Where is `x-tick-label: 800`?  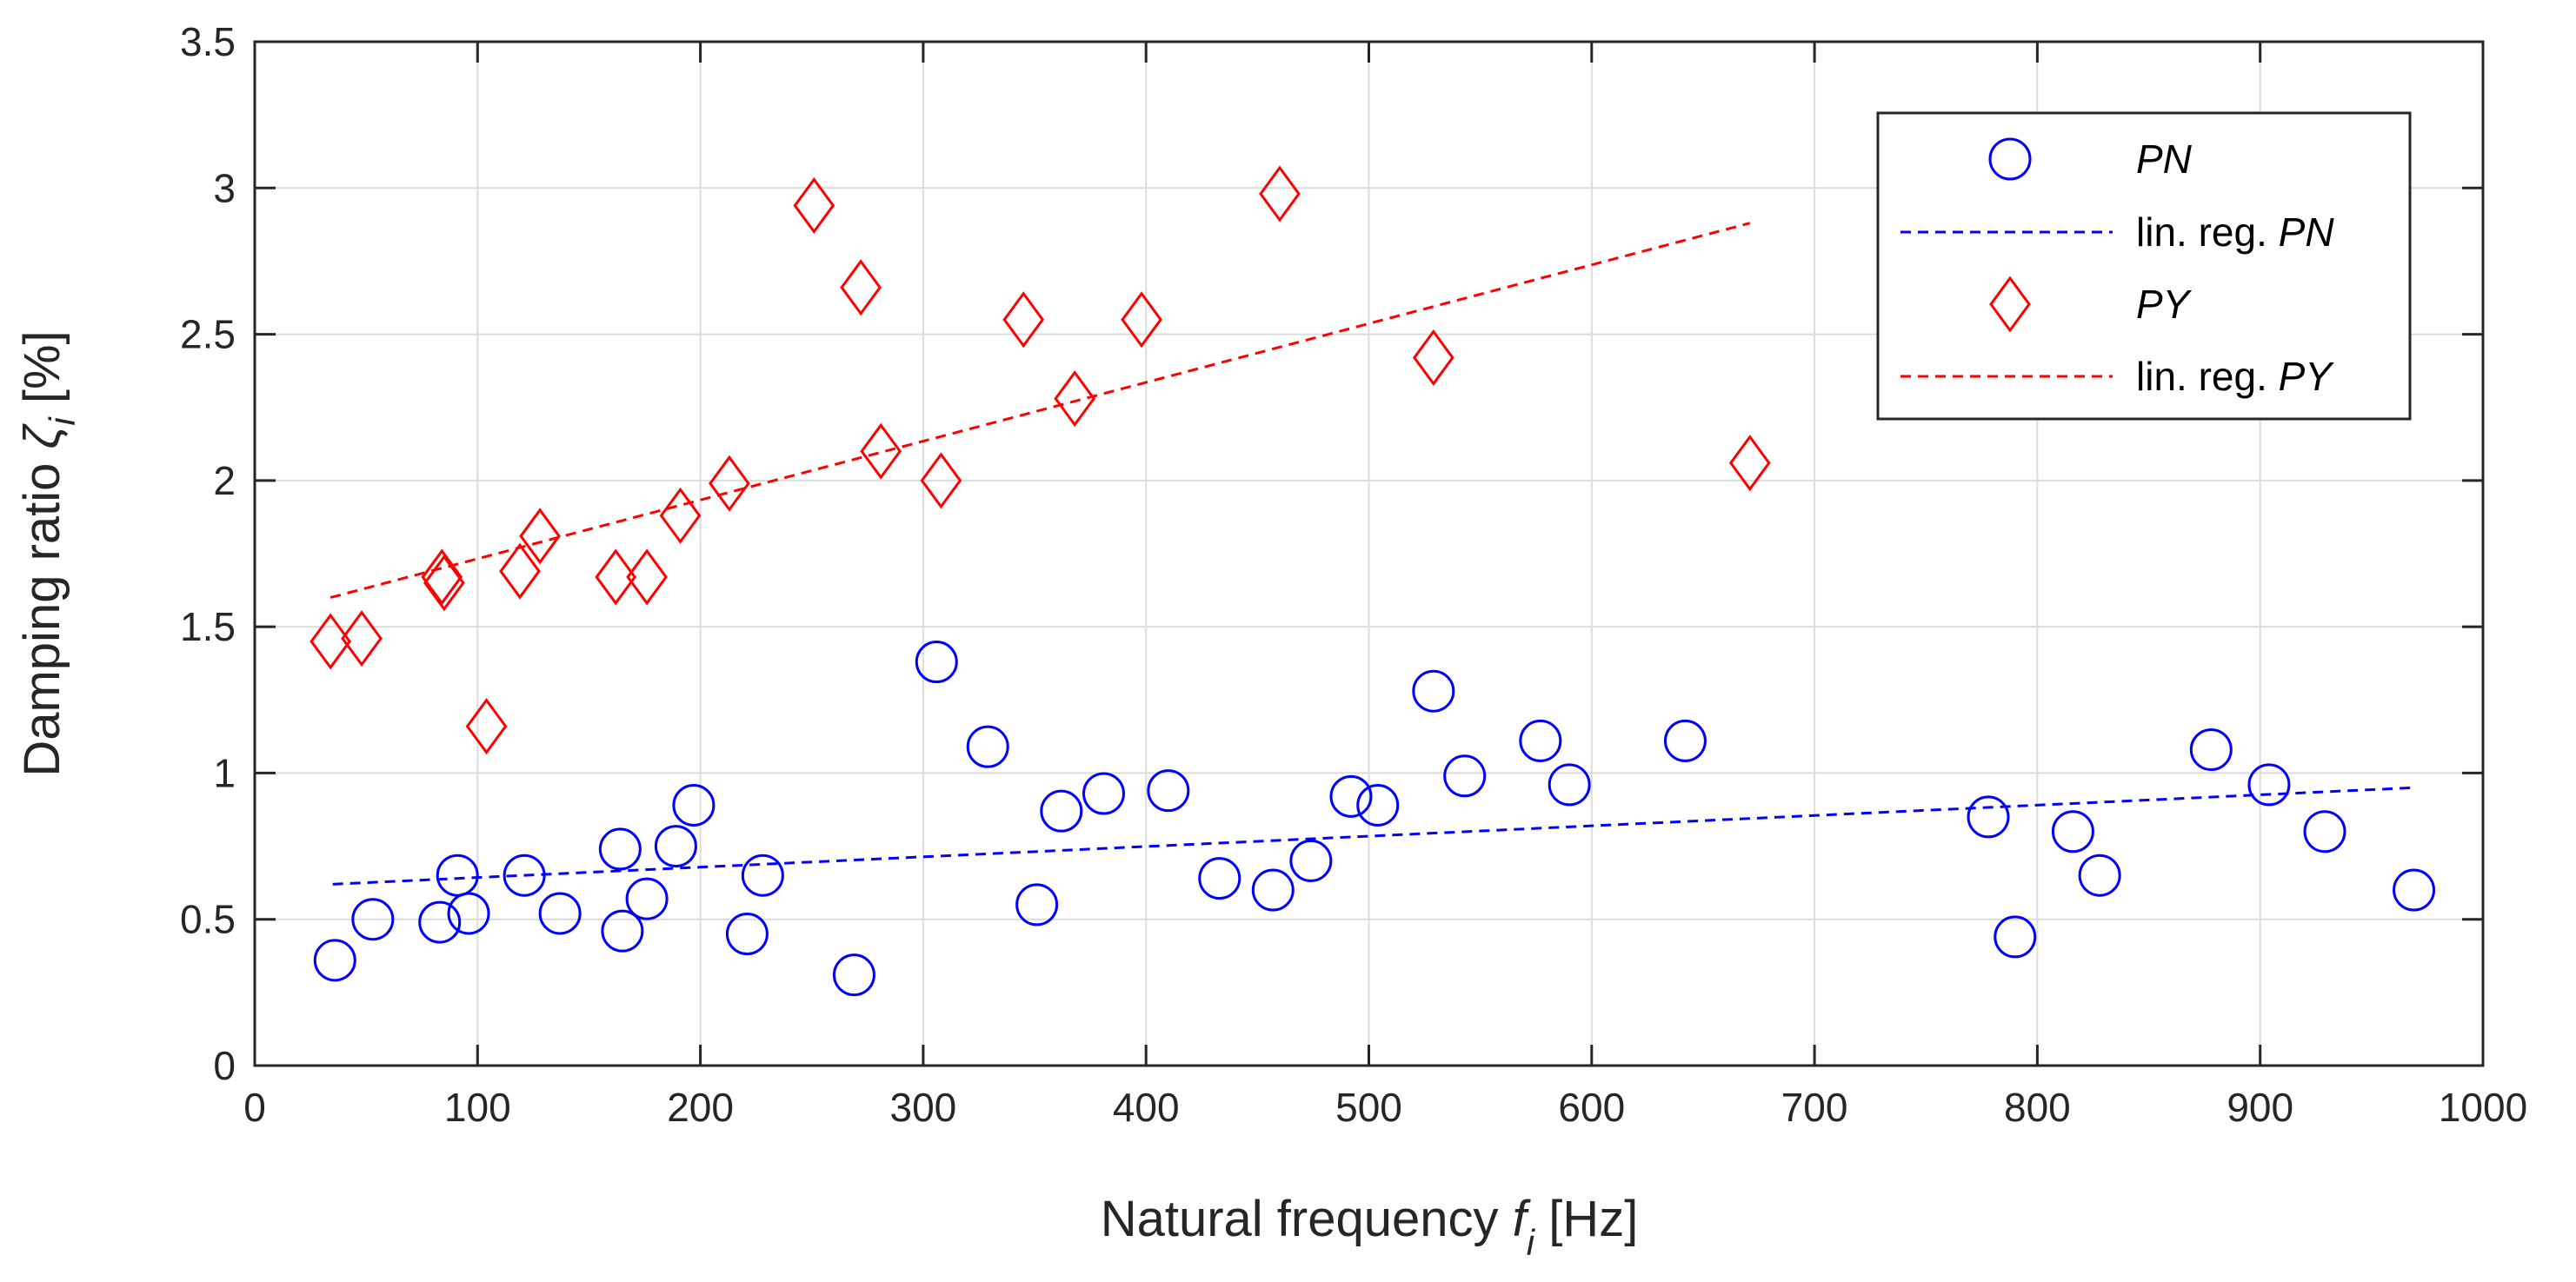
x-tick-label: 800 is located at coordinates (2037, 1107).